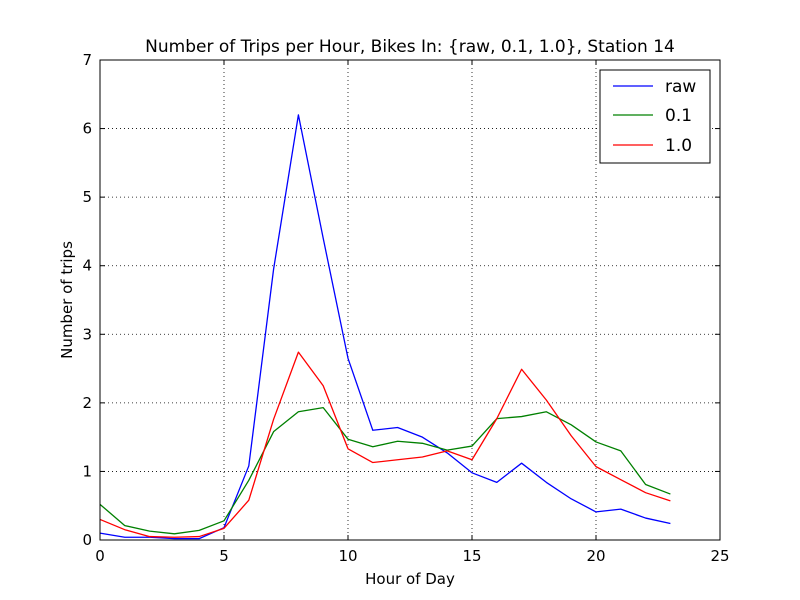 The width and height of the screenshot is (800, 600). Describe the element at coordinates (67, 300) in the screenshot. I see `y-axis-label: Number of trips` at that location.